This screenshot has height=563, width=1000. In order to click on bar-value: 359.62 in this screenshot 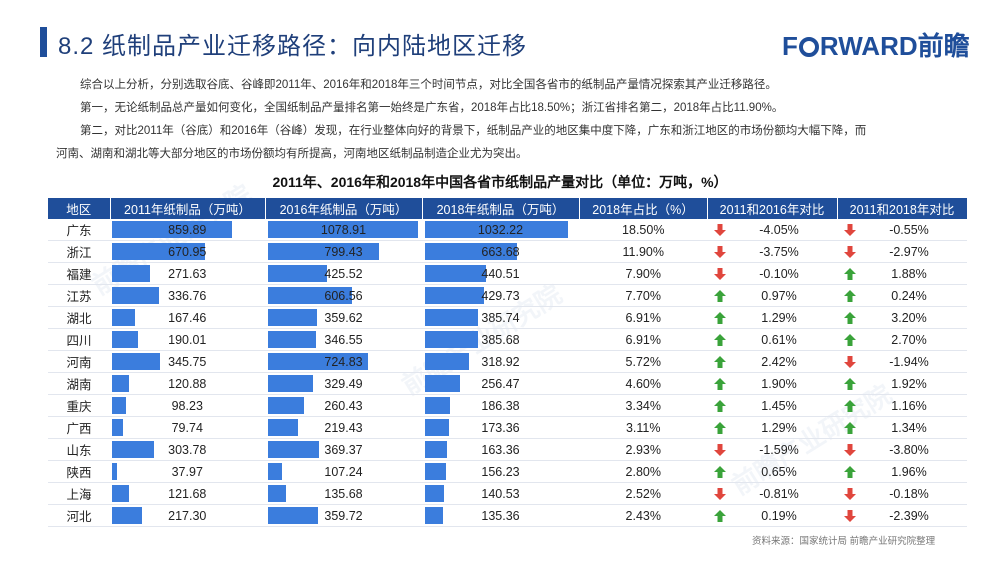, I will do `click(343, 317)`.